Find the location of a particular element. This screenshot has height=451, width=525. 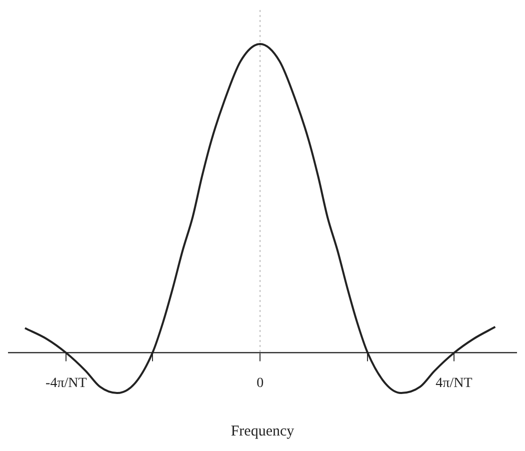

x-axis-title: Frequency is located at coordinates (262, 431).